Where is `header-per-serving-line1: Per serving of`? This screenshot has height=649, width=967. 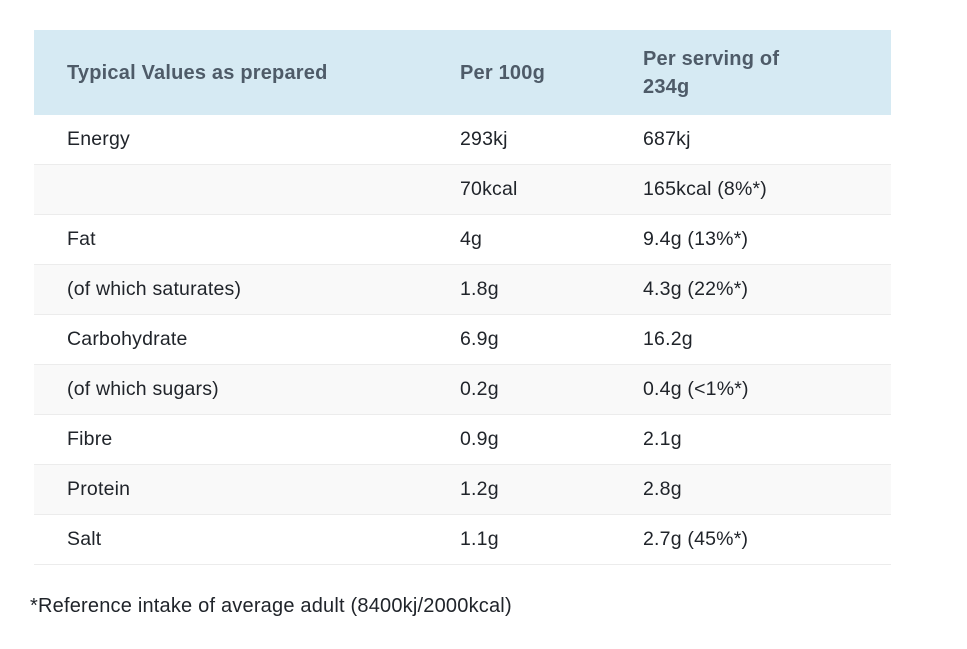 header-per-serving-line1: Per serving of is located at coordinates (711, 58).